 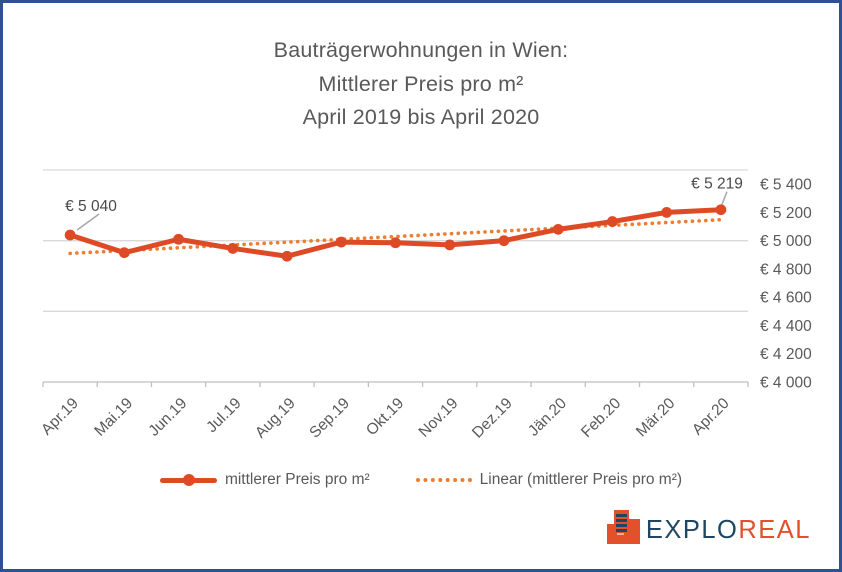 What do you see at coordinates (223, 415) in the screenshot?
I see `x-axis-label: Jul.19` at bounding box center [223, 415].